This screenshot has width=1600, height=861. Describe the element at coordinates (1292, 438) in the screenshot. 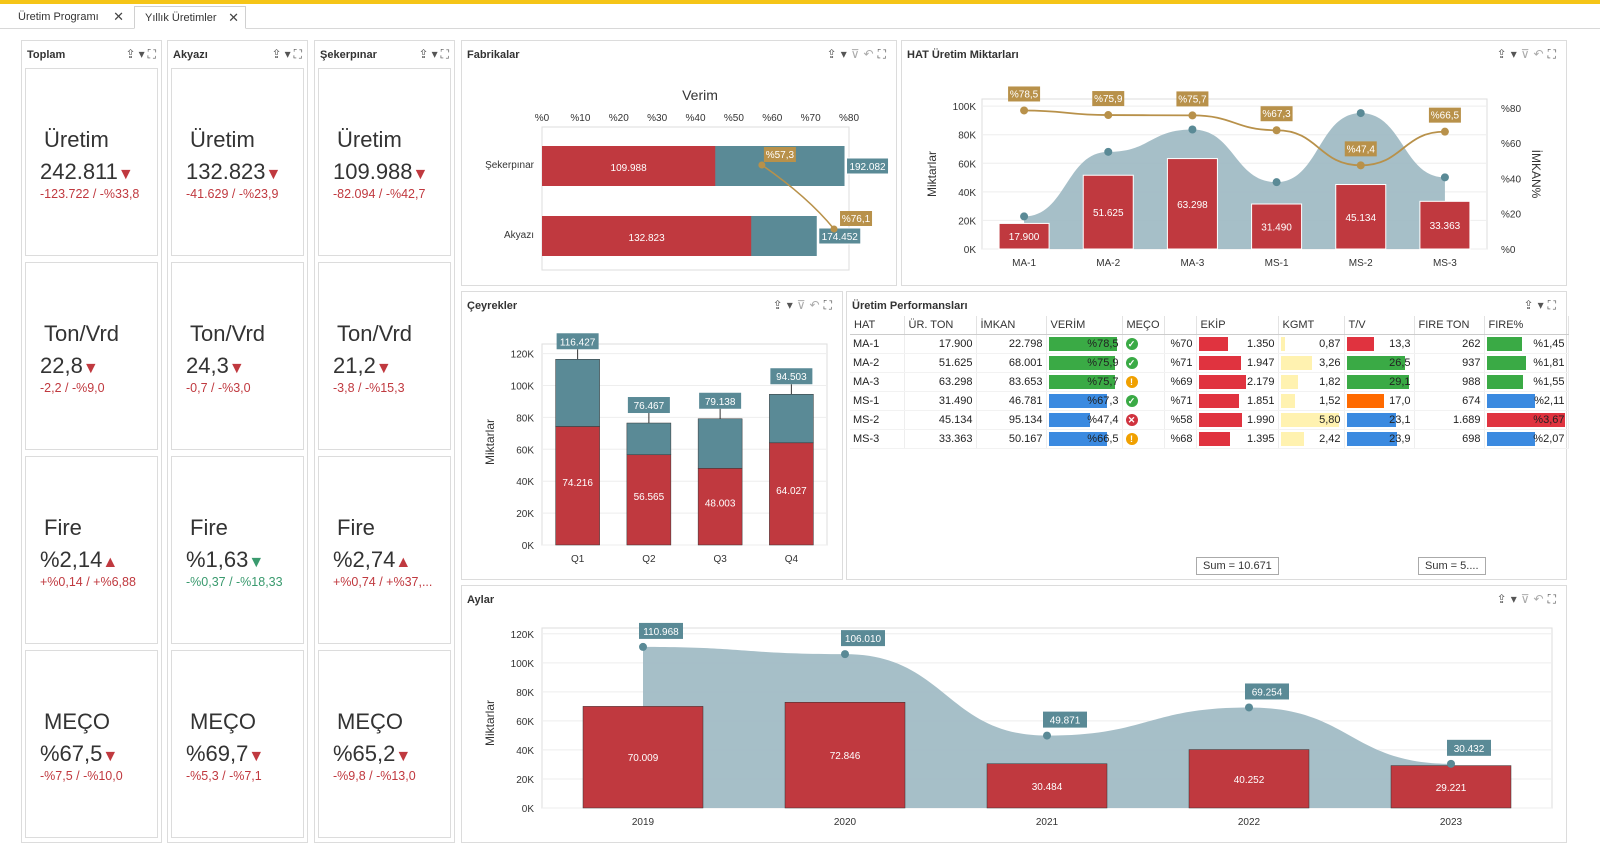

I see `kgmt-databar` at that location.